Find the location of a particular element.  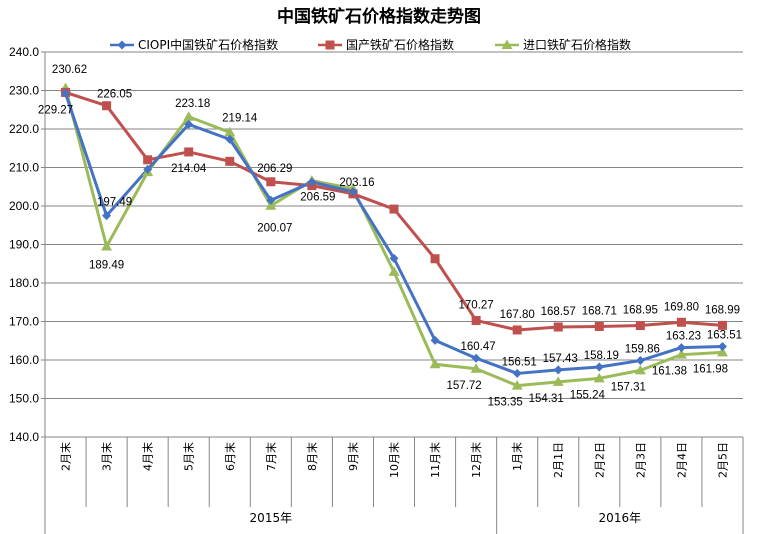

year-label: 2015年 is located at coordinates (271, 518).